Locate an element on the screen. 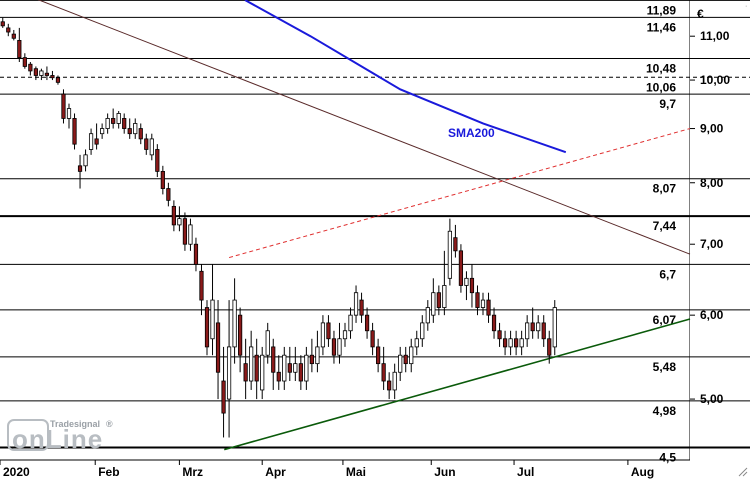  svg-text: onLine is located at coordinates (57, 439).